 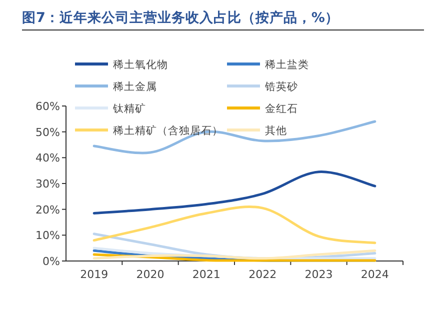 I want to click on y-tick-label: 60%, so click(x=48, y=106).